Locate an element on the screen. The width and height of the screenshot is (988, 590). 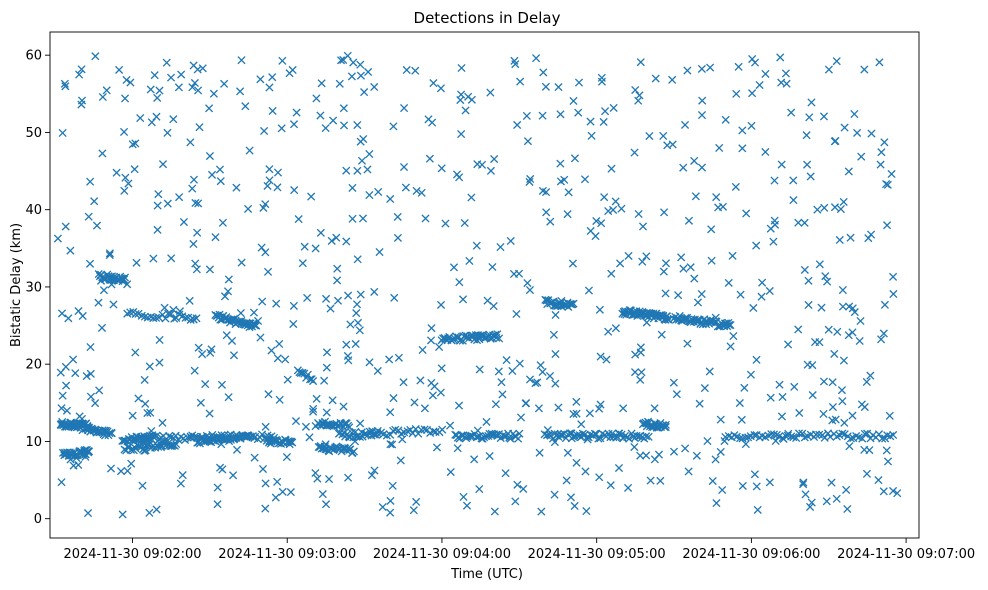
chart-title: Detections in Delay is located at coordinates (487, 18).